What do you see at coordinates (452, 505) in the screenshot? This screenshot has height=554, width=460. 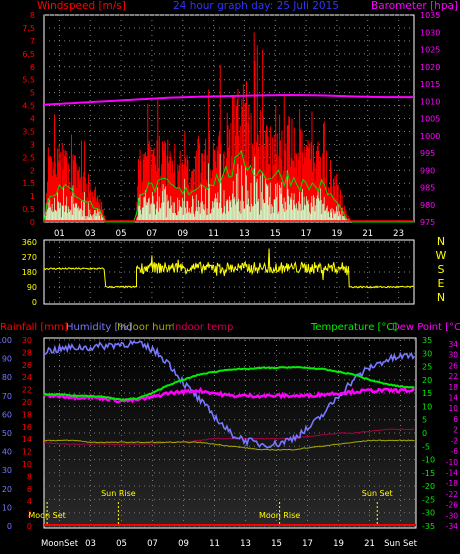 I see `dew-y-tick: -26` at bounding box center [452, 505].